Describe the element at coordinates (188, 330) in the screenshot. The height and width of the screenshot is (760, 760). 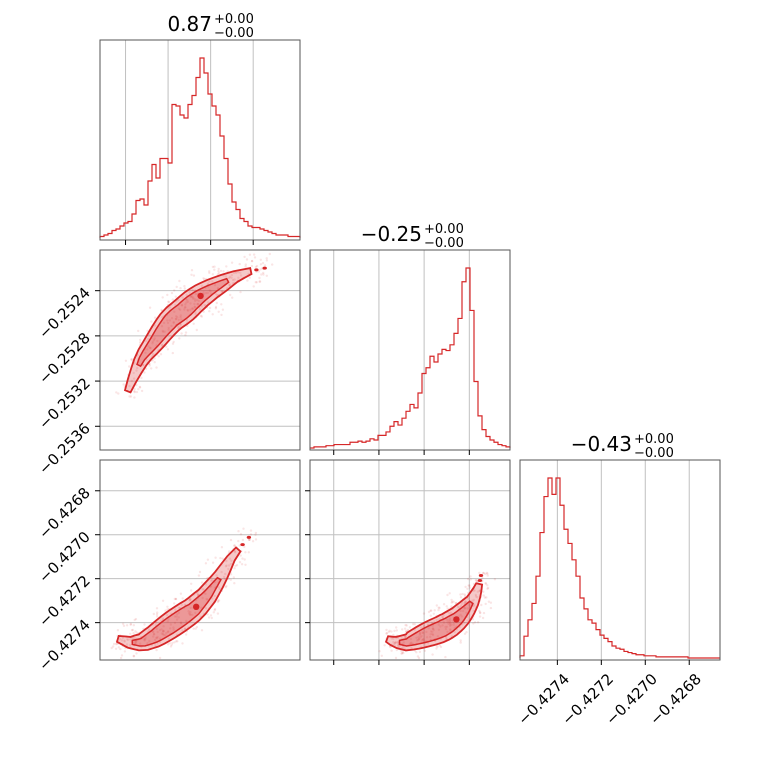
I see `panel-1-0-density-contour-outer` at that location.